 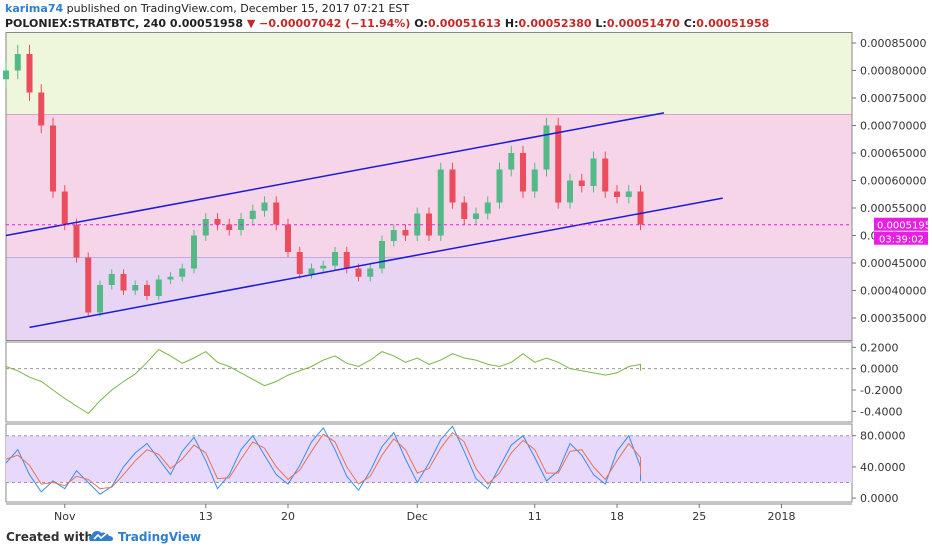 What do you see at coordinates (881, 411) in the screenshot?
I see `osc-tick-label: -0.4000` at bounding box center [881, 411].